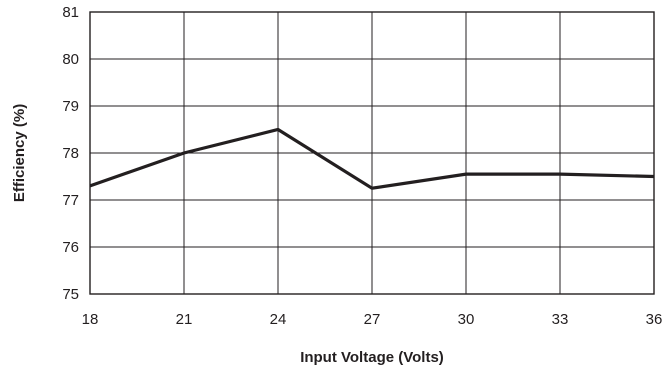 This screenshot has width=665, height=376. Describe the element at coordinates (90, 319) in the screenshot. I see `x-tick-label: 18` at that location.